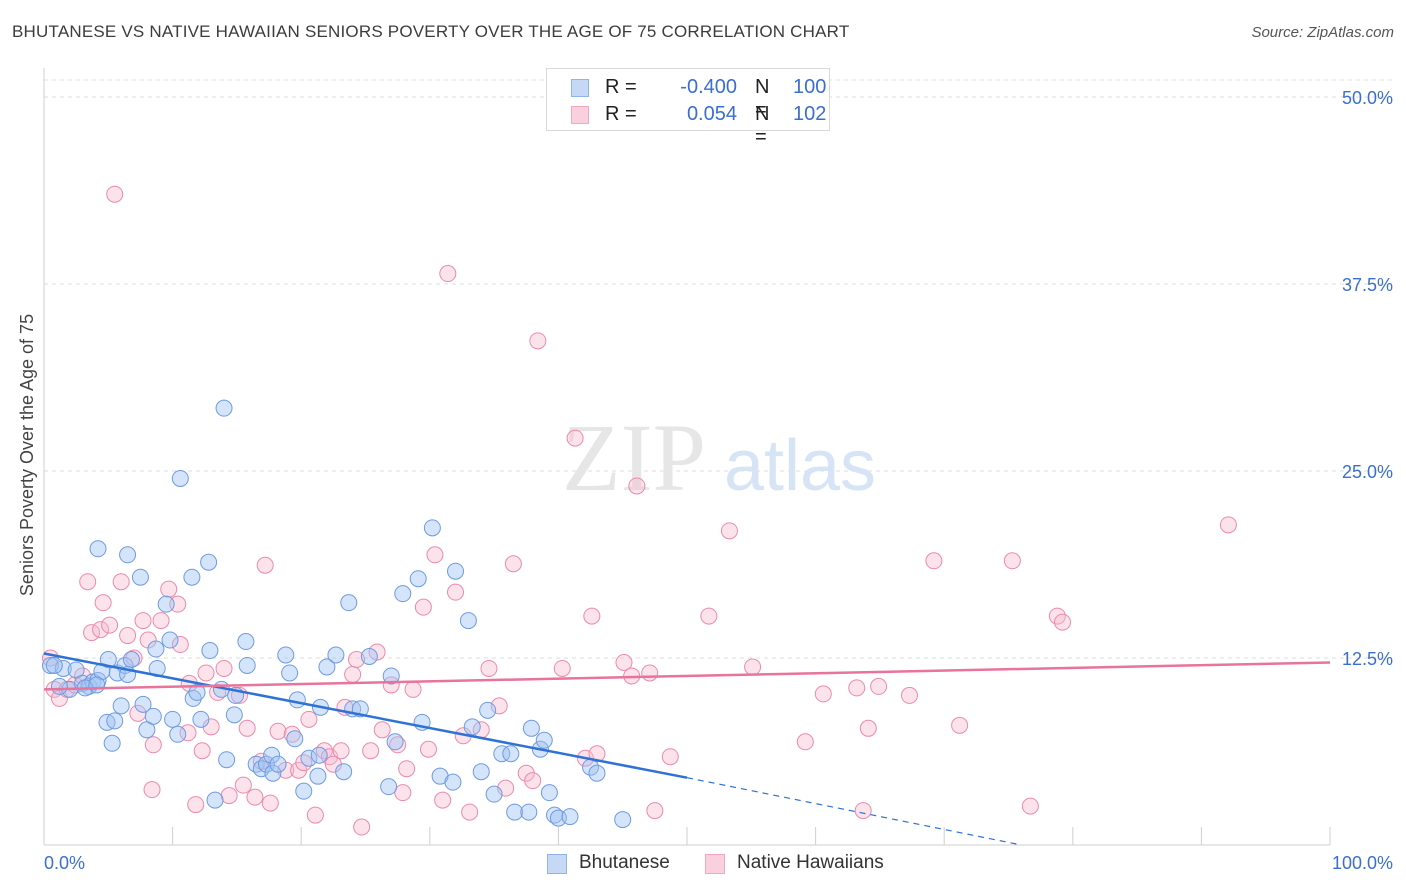 This screenshot has height=892, width=1406. I want to click on trend-line-native-hawaiians, so click(687, 676).